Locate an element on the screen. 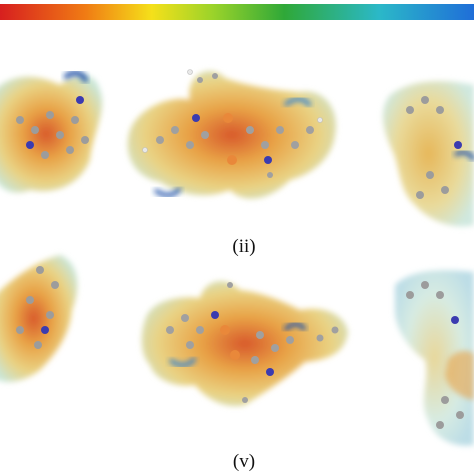 The height and width of the screenshot is (474, 474). molecule-map-v is located at coordinates (244, 344).